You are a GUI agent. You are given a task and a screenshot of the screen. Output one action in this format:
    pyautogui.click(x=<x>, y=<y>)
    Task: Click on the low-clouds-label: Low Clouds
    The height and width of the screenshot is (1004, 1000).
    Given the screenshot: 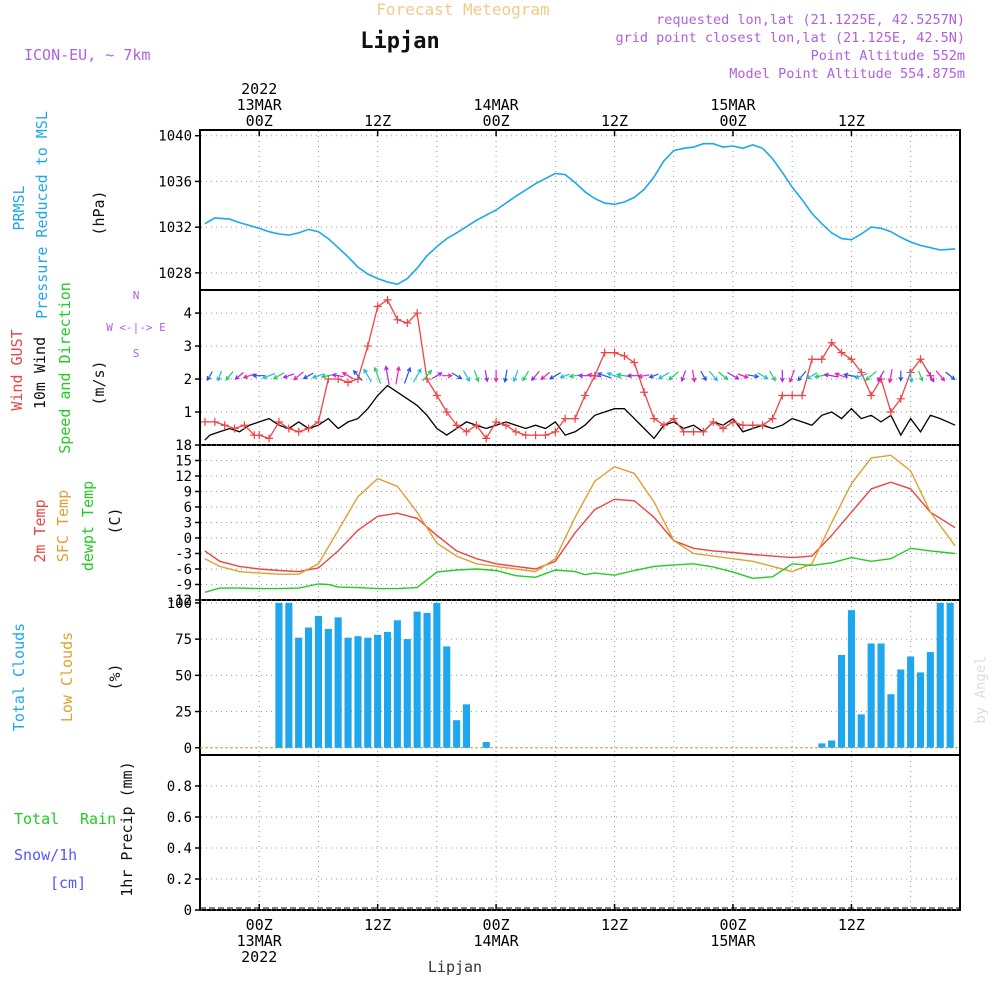 What is the action you would take?
    pyautogui.click(x=67, y=677)
    